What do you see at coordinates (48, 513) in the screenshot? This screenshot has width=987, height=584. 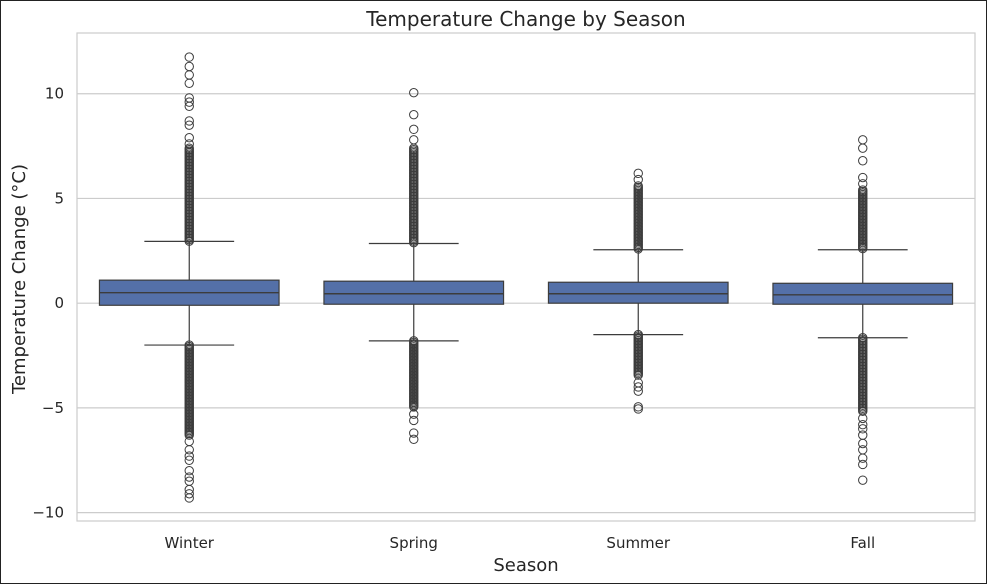 I see `y-tick-label: −10` at bounding box center [48, 513].